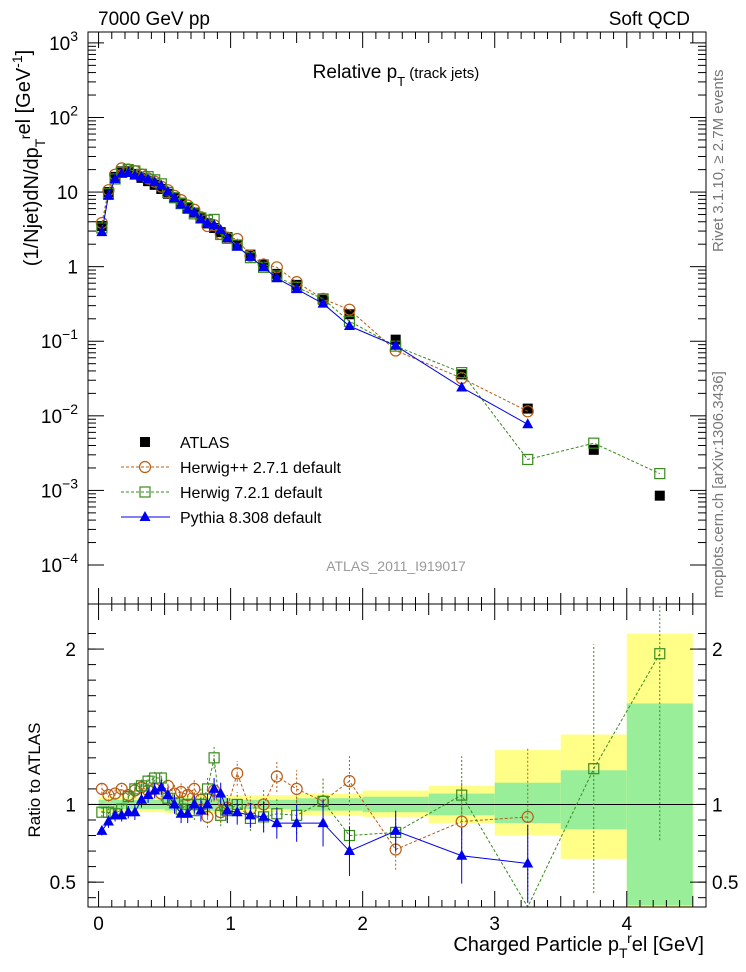 This screenshot has height=972, width=746. What do you see at coordinates (718, 161) in the screenshot?
I see `rivet-version-label: Rivet 3.1.10, ≥ 2.7M events` at bounding box center [718, 161].